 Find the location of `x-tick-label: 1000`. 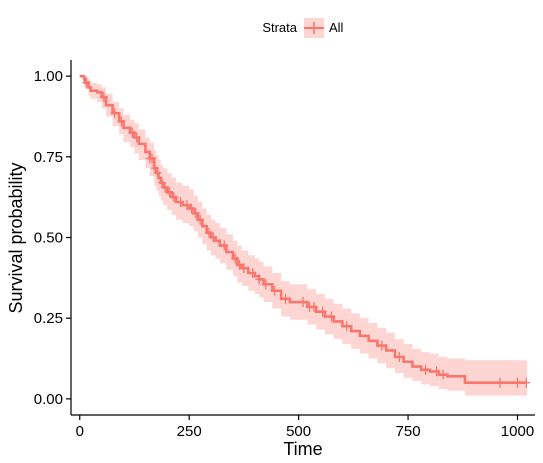

x-tick-label: 1000 is located at coordinates (517, 431).